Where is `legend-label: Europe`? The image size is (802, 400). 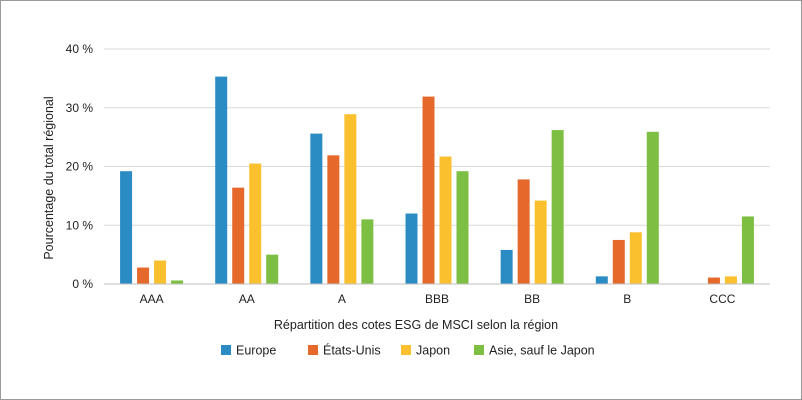 legend-label: Europe is located at coordinates (256, 351).